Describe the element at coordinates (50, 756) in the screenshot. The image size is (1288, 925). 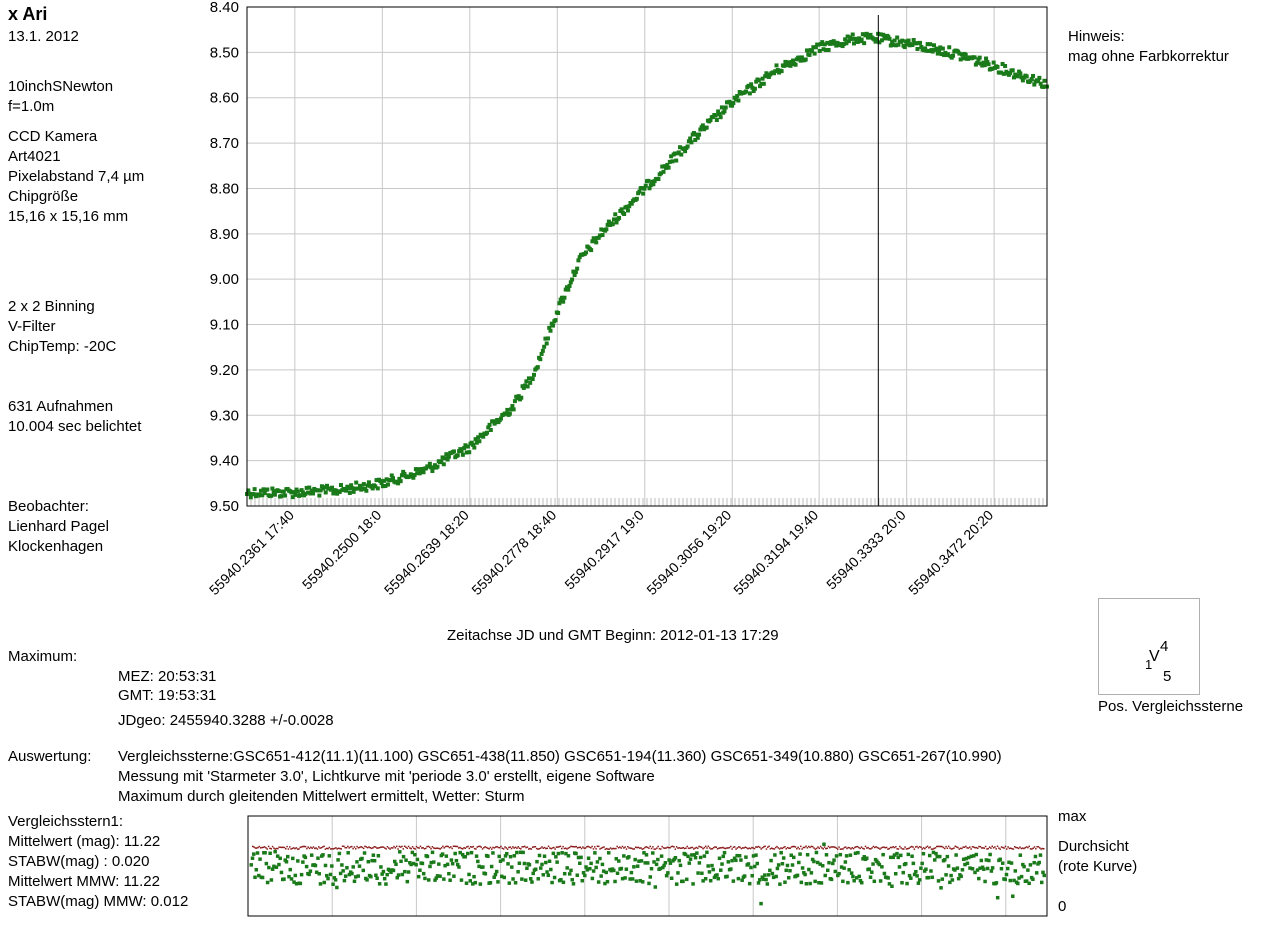
I see `evaluation-title: Auswertung:` at that location.